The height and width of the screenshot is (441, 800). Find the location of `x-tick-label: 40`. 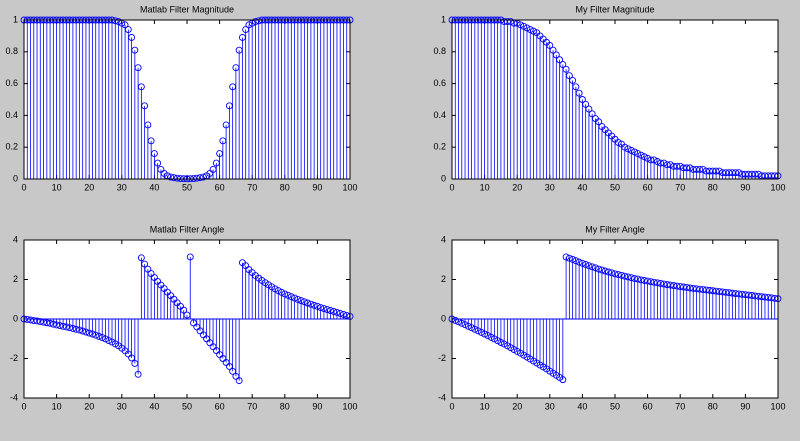

x-tick-label: 40 is located at coordinates (154, 406).